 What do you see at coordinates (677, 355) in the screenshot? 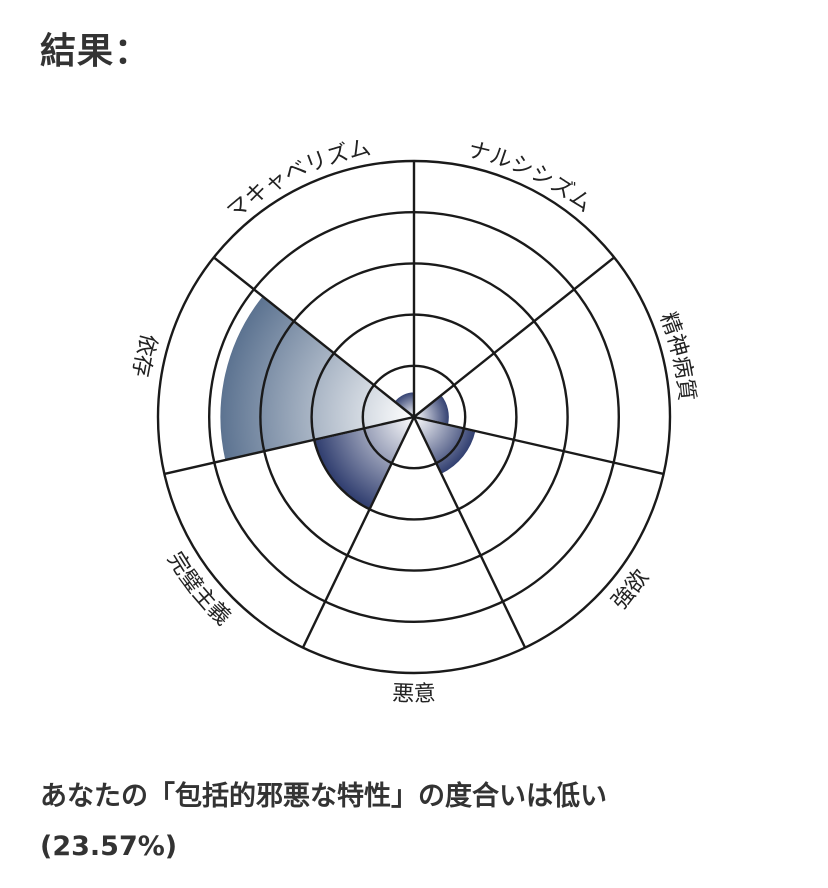
I see `category-label: 精神病質` at bounding box center [677, 355].